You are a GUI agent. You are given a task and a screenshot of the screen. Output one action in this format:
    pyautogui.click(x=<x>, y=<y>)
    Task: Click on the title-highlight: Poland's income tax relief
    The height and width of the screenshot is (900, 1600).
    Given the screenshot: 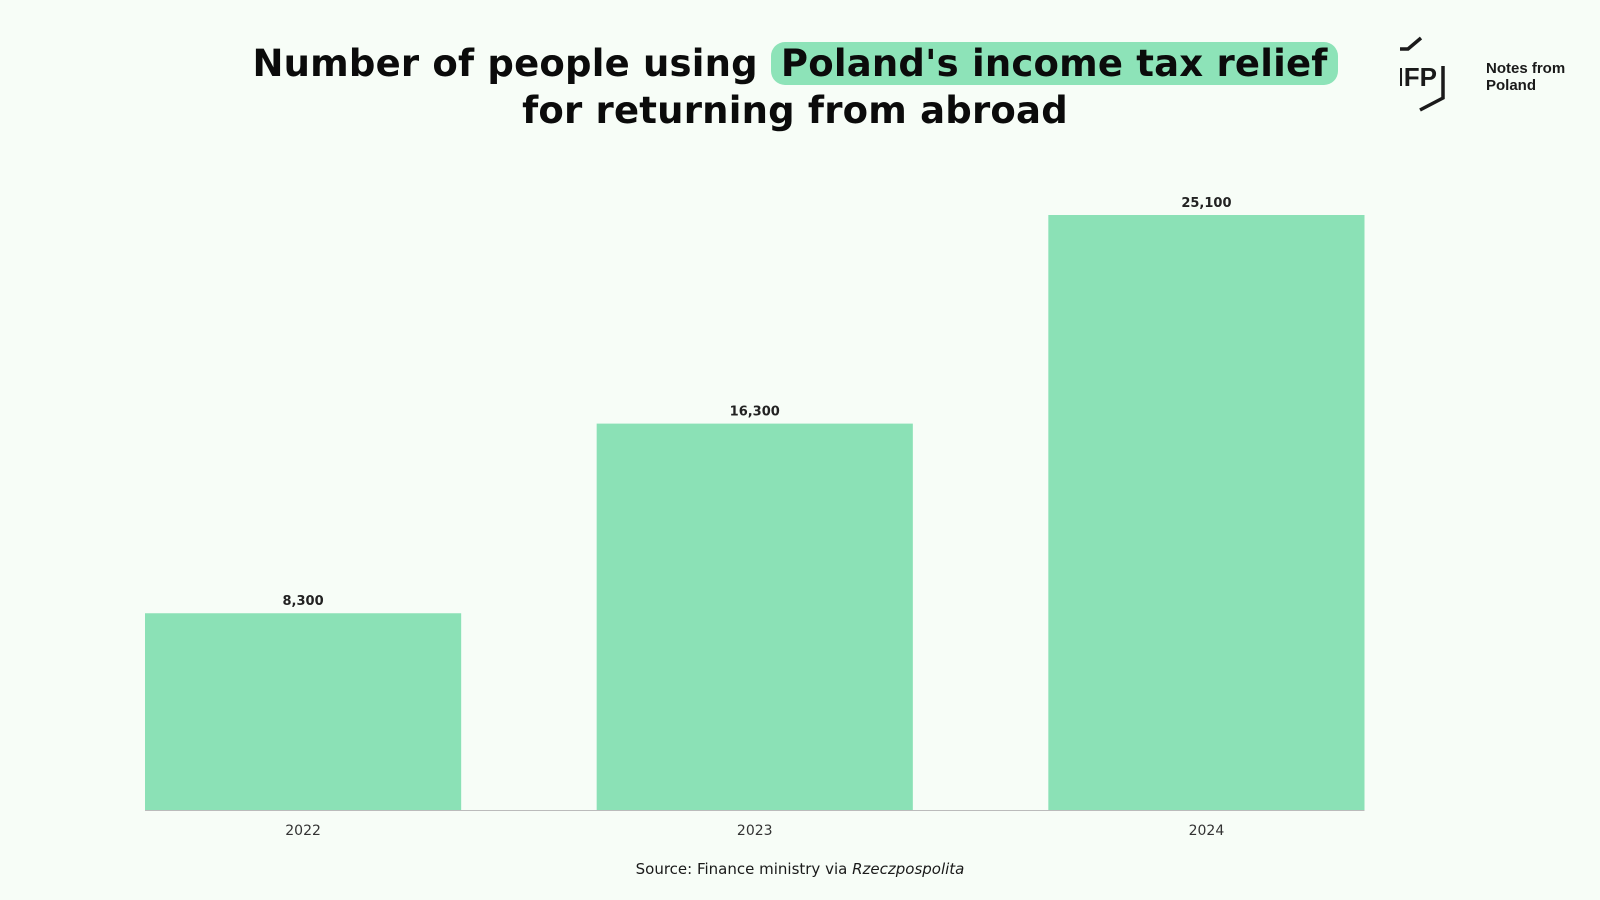 What is the action you would take?
    pyautogui.click(x=1054, y=63)
    